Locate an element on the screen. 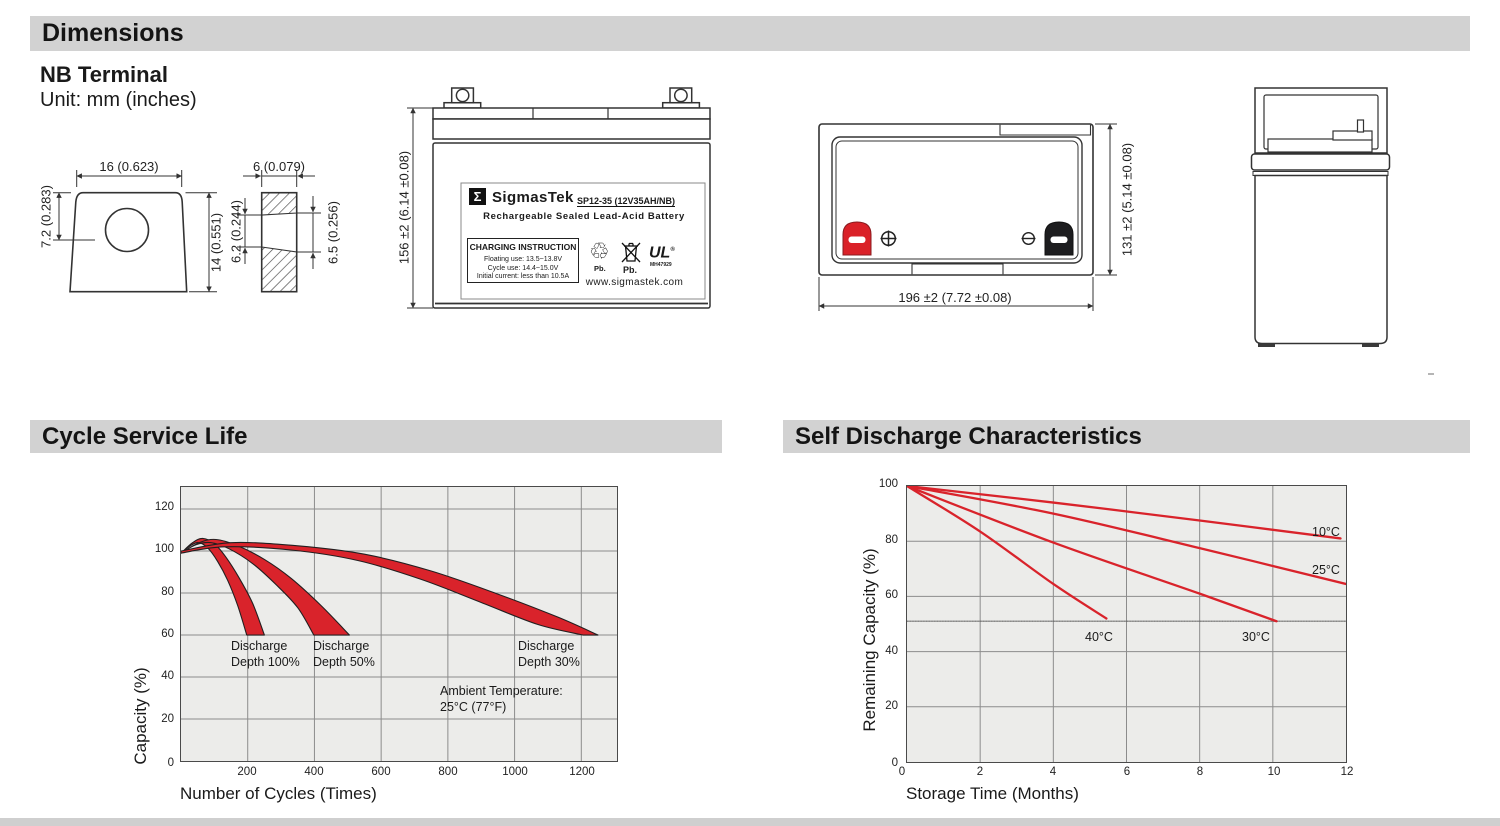 The height and width of the screenshot is (826, 1500). terminal-cross-section is located at coordinates (279, 242).